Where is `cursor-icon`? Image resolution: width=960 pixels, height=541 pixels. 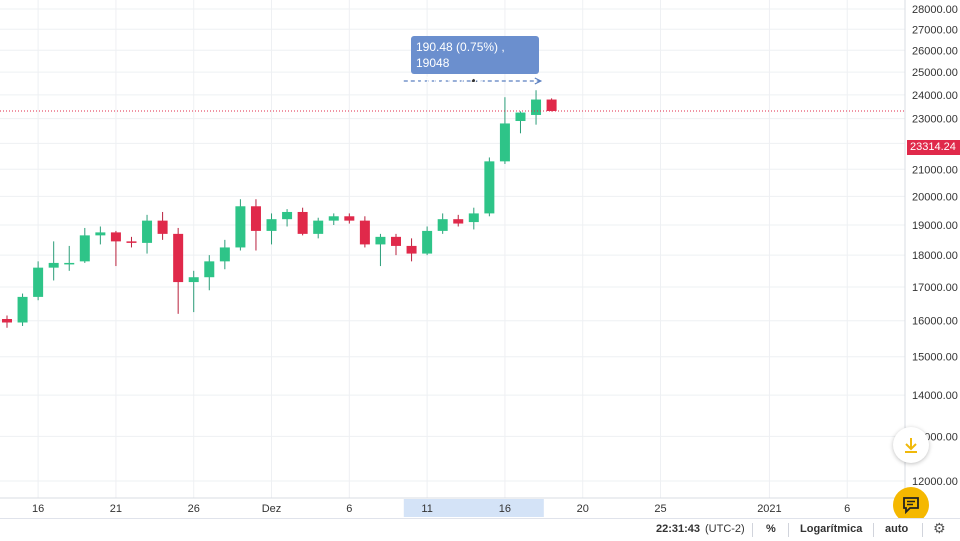
cursor-icon is located at coordinates (473, 80).